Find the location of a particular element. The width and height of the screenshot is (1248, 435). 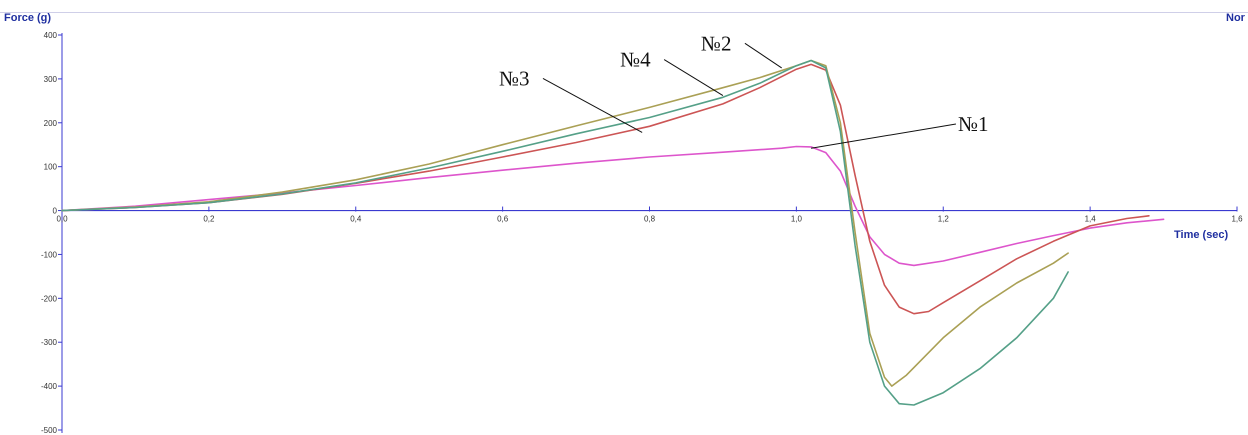

annotations: №1 №2 №3 №4 is located at coordinates (744, 90).